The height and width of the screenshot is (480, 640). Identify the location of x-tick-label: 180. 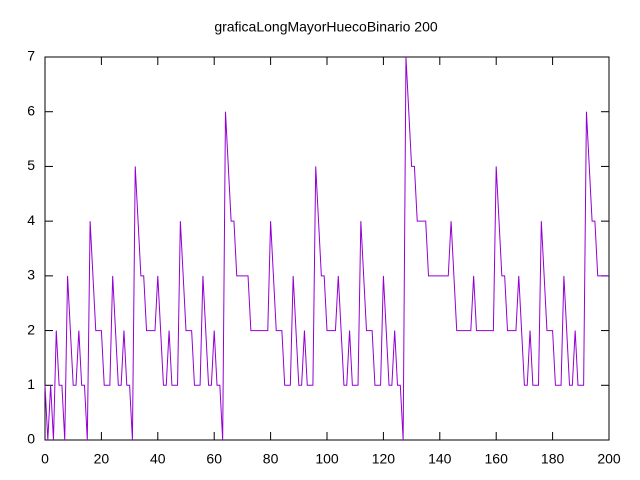
(553, 459).